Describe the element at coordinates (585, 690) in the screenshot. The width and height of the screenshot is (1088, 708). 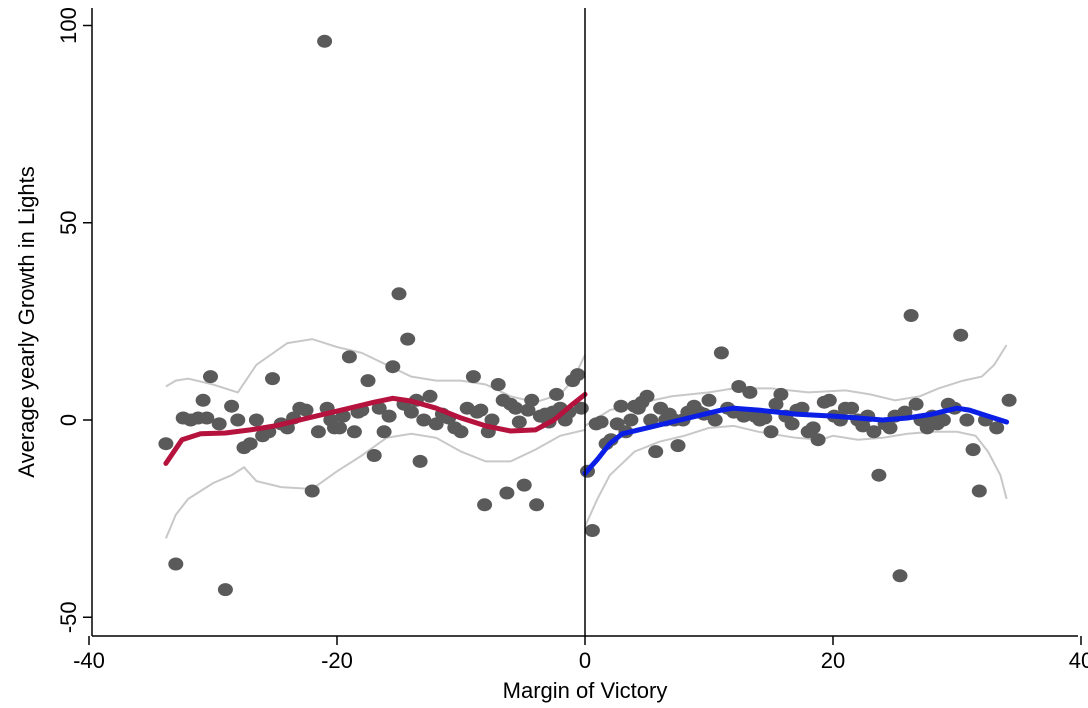
I see `x-axis-title: Margin of Victory` at that location.